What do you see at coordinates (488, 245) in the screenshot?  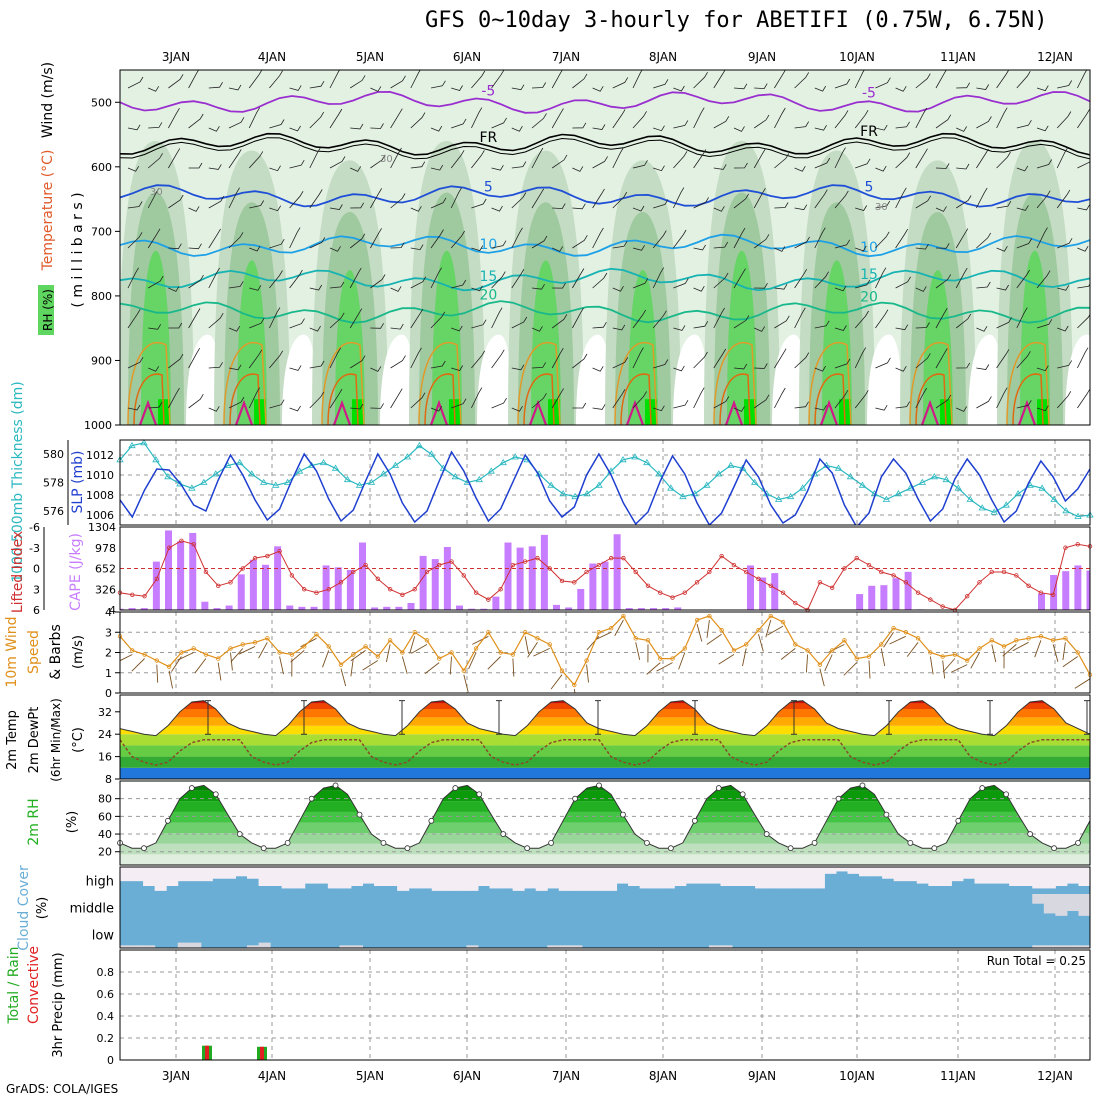 I see `isotherm-label: 10` at bounding box center [488, 245].